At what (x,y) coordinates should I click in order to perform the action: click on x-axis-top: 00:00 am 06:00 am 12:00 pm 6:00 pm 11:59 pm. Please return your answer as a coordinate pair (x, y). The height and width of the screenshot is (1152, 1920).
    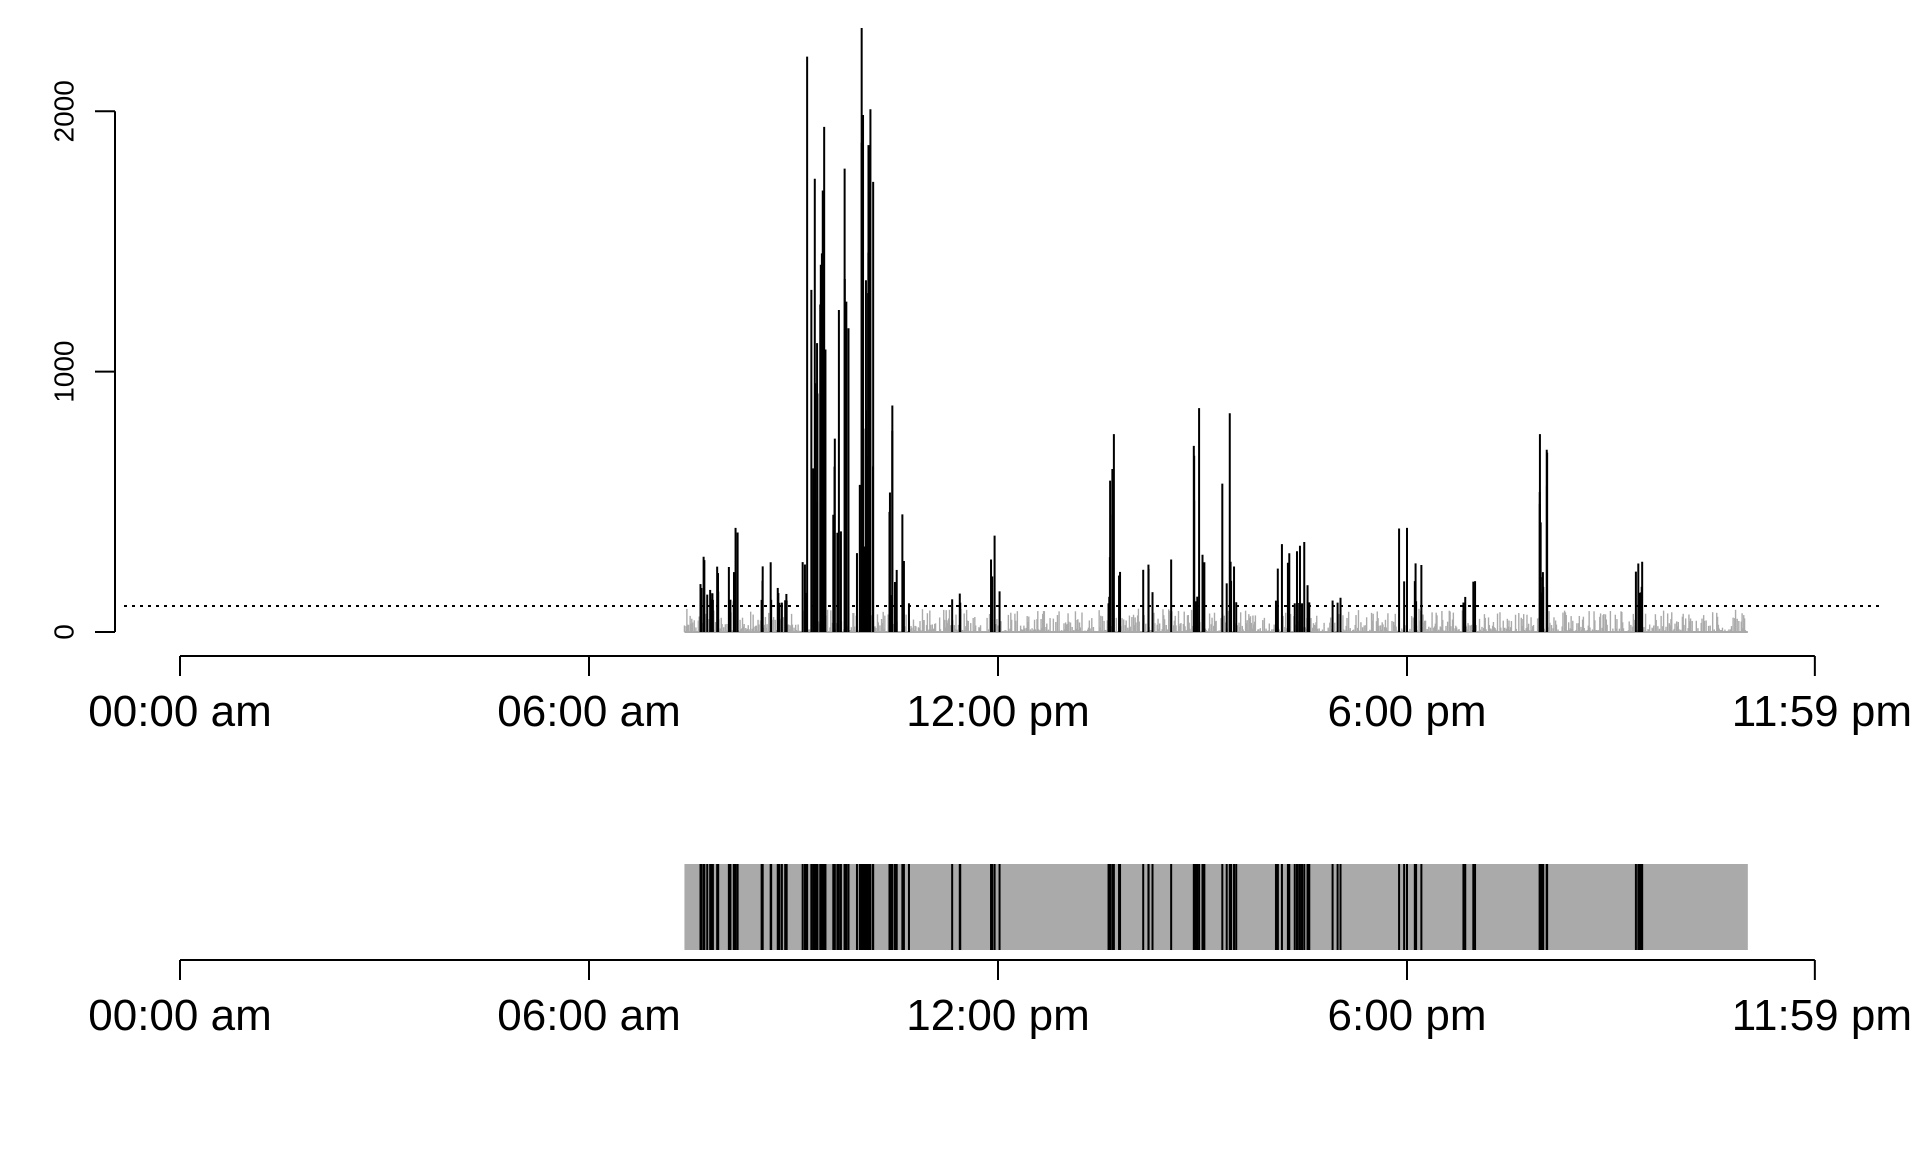
    Looking at the image, I should click on (1000, 695).